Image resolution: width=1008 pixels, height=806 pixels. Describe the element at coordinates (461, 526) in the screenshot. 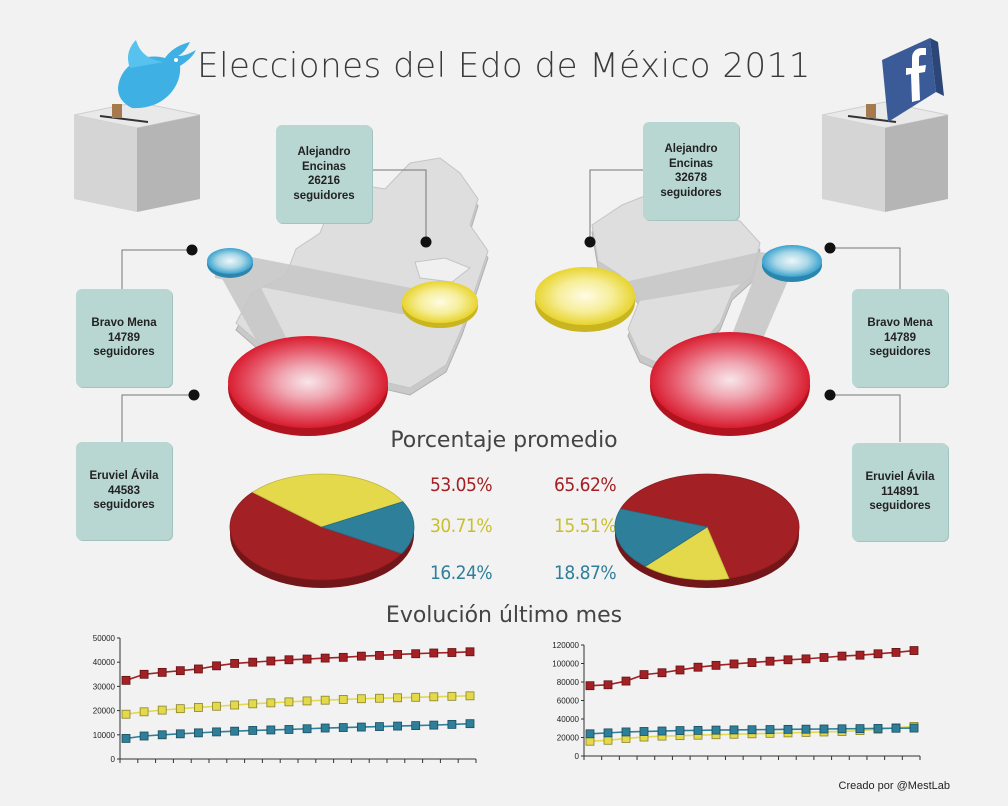

I see `pct-left-yellow: 30.71%` at that location.